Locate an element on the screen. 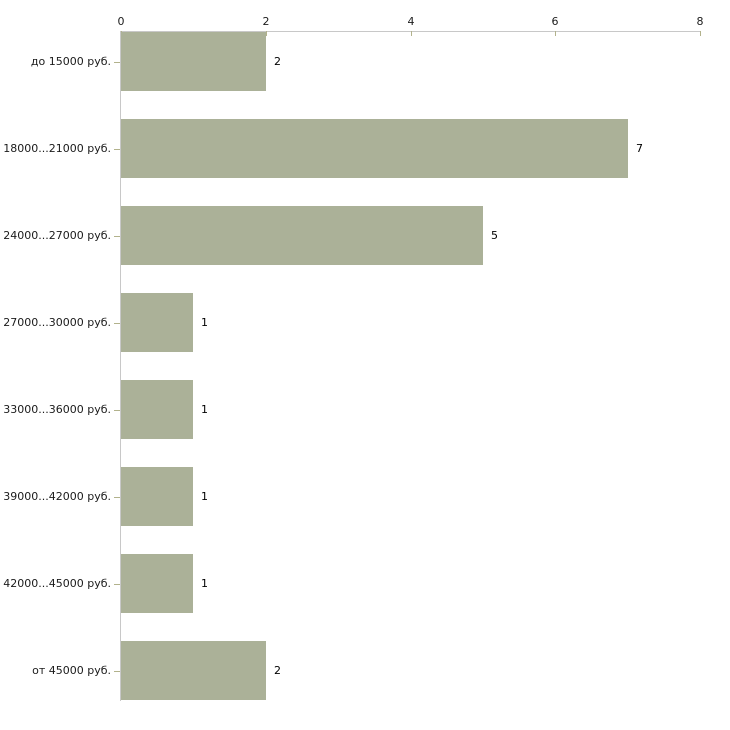 The width and height of the screenshot is (730, 730). category-label: 33000...36000 руб. is located at coordinates (57, 409).